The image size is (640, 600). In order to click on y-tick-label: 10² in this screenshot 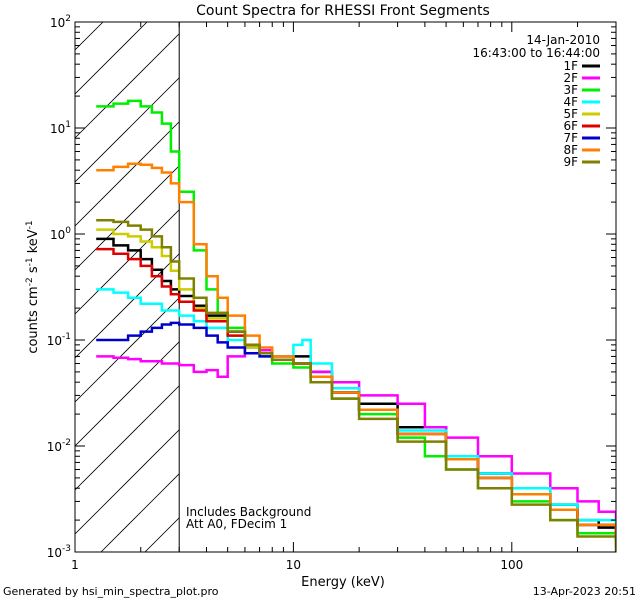, I will do `click(60, 22)`.